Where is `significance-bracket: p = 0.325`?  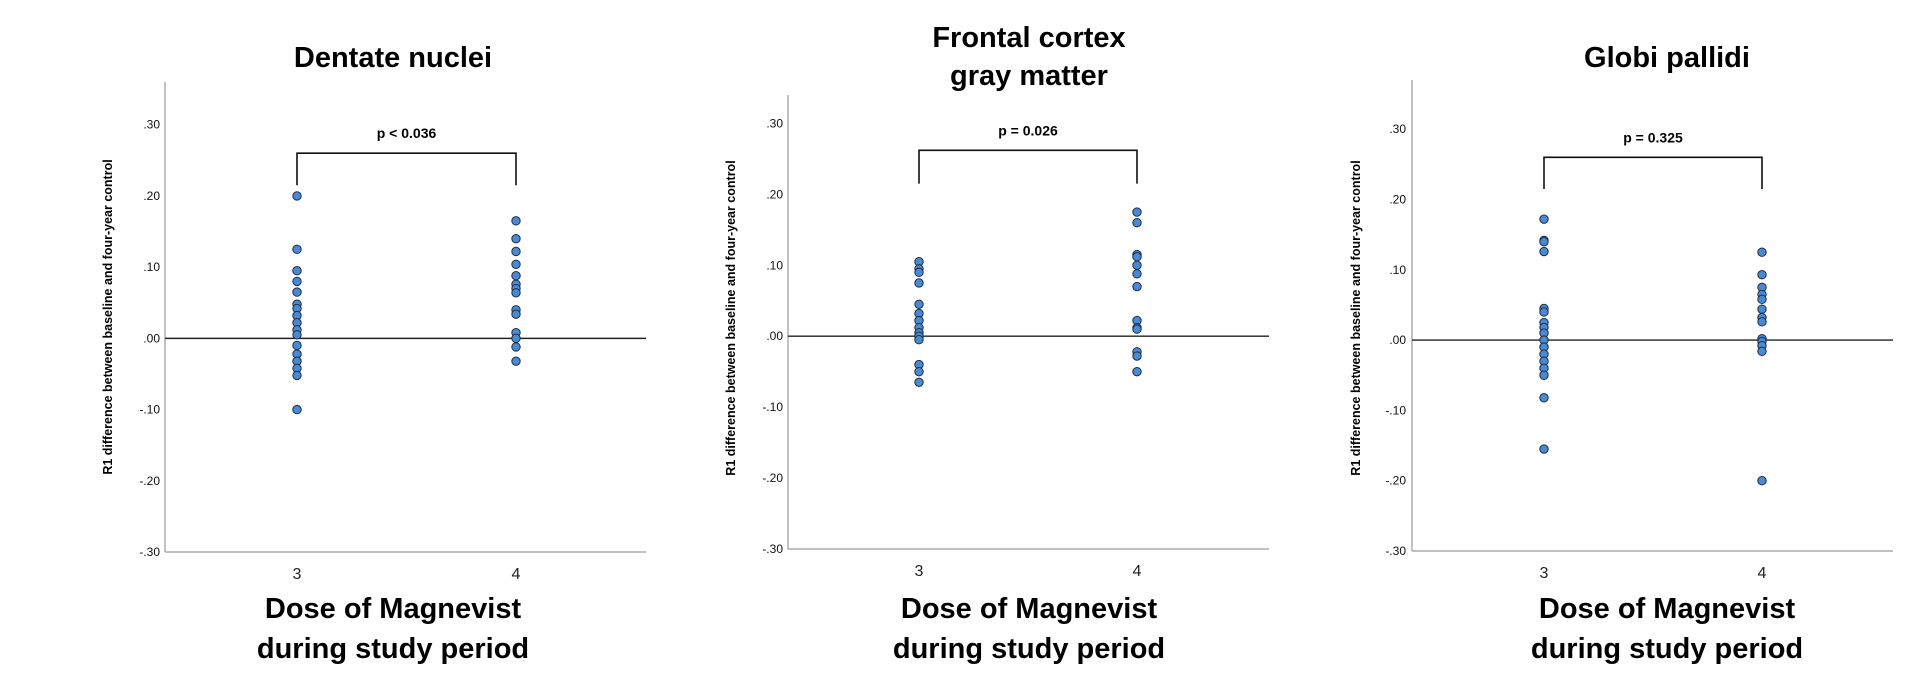 significance-bracket: p = 0.325 is located at coordinates (1653, 159).